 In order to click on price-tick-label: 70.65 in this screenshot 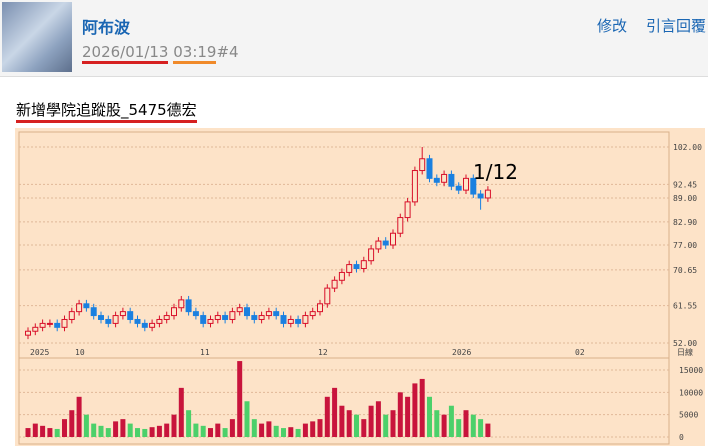, I will do `click(685, 270)`.